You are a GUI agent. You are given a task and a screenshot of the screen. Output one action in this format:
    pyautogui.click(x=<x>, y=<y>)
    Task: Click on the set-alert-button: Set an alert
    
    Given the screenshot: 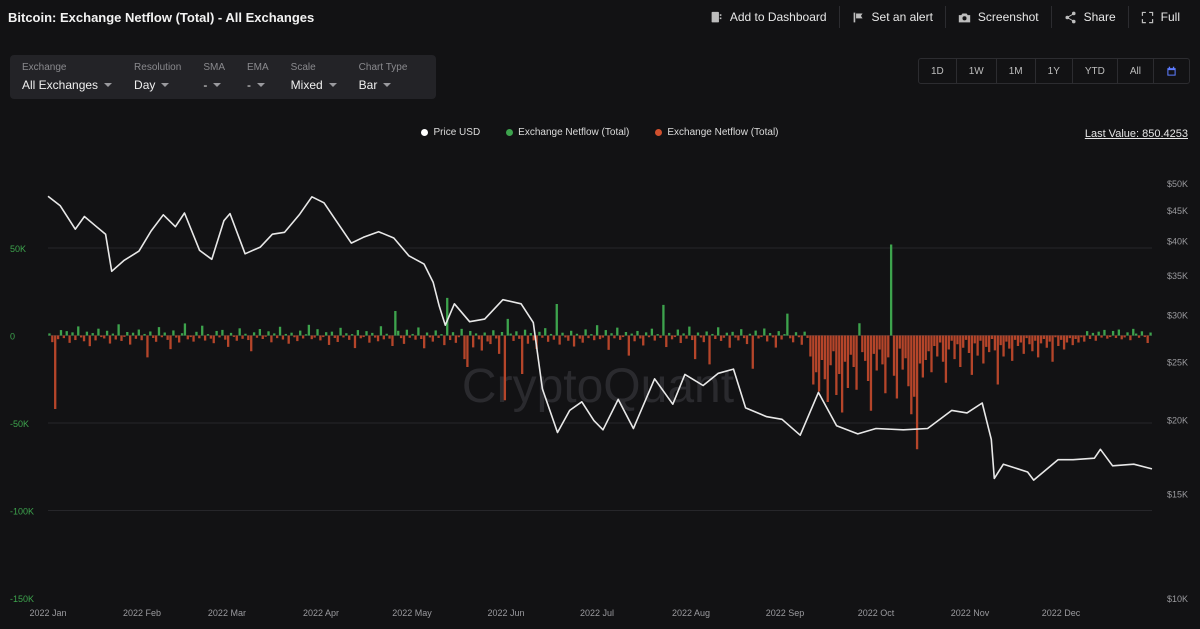 What is the action you would take?
    pyautogui.click(x=891, y=17)
    